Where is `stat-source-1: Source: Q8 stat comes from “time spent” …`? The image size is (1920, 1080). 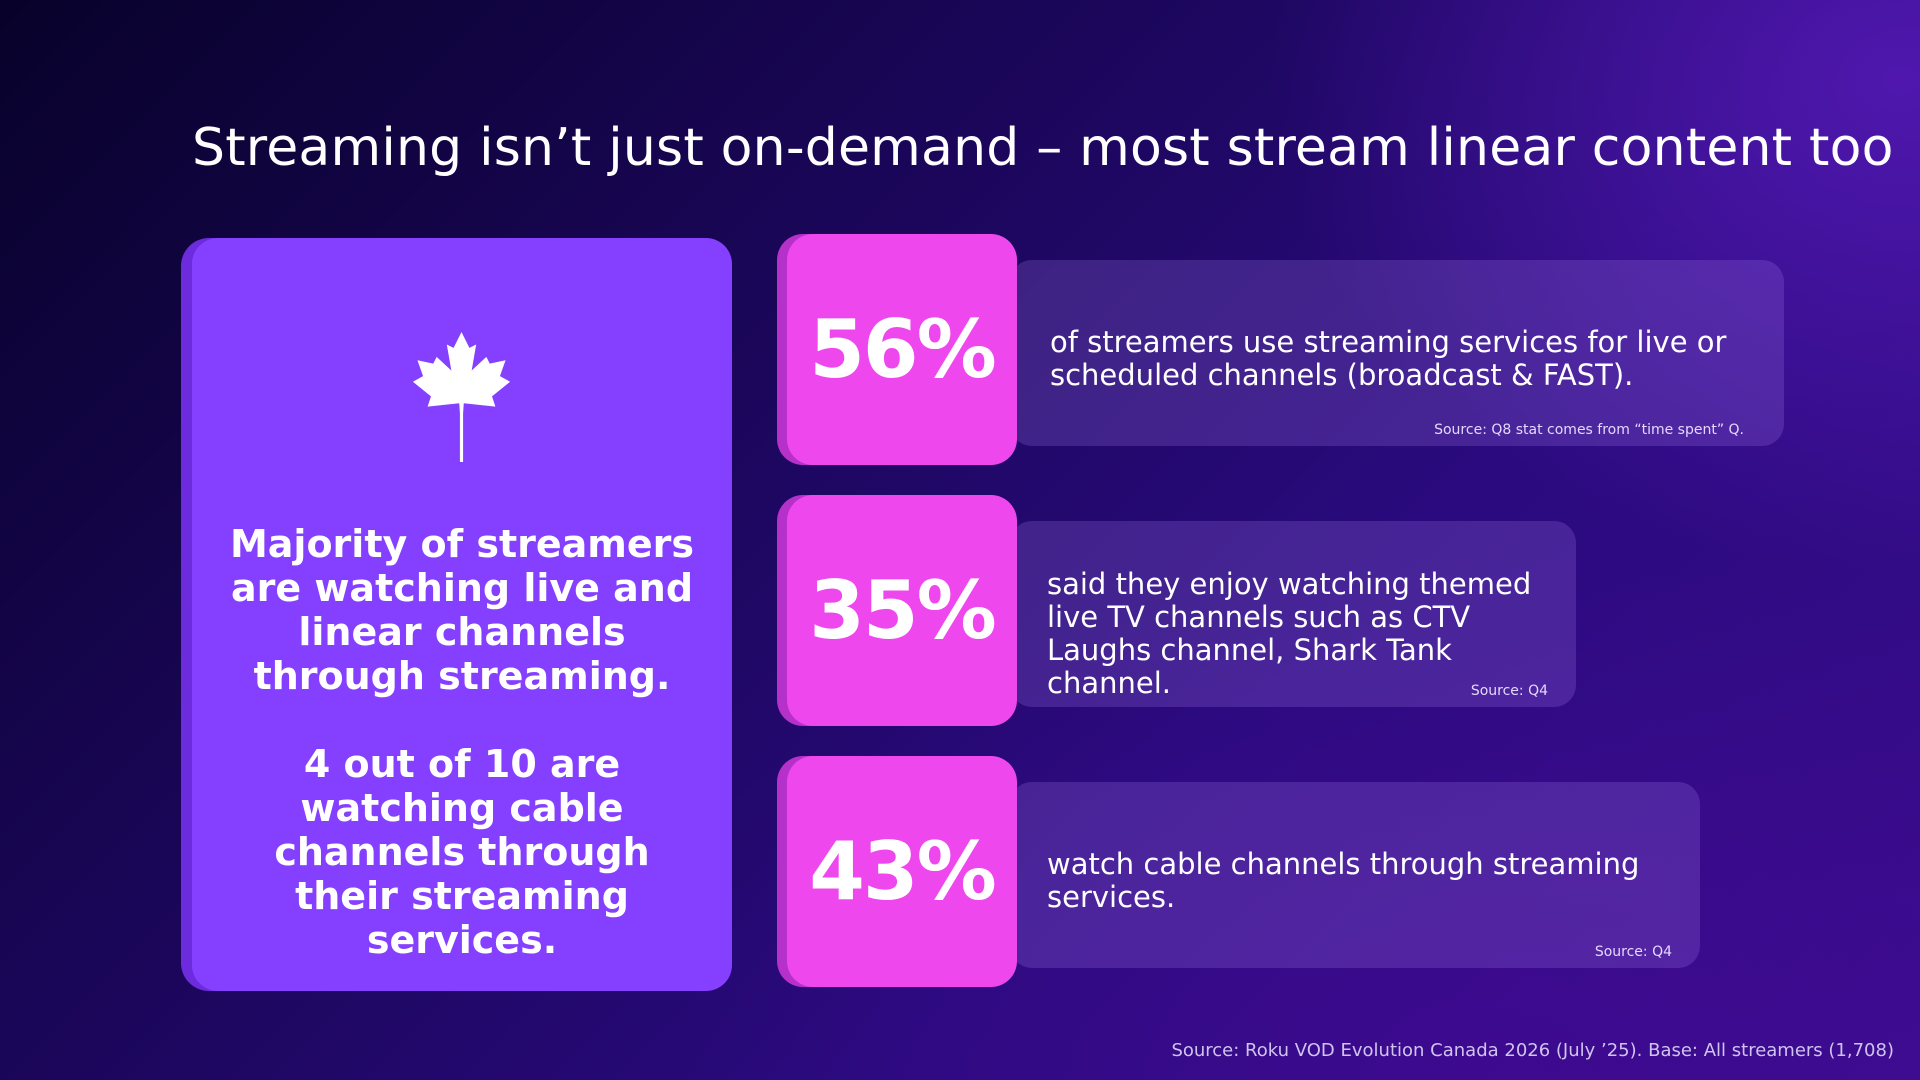
stat-source-1: Source: Q8 stat comes from “time spent” … is located at coordinates (1589, 430).